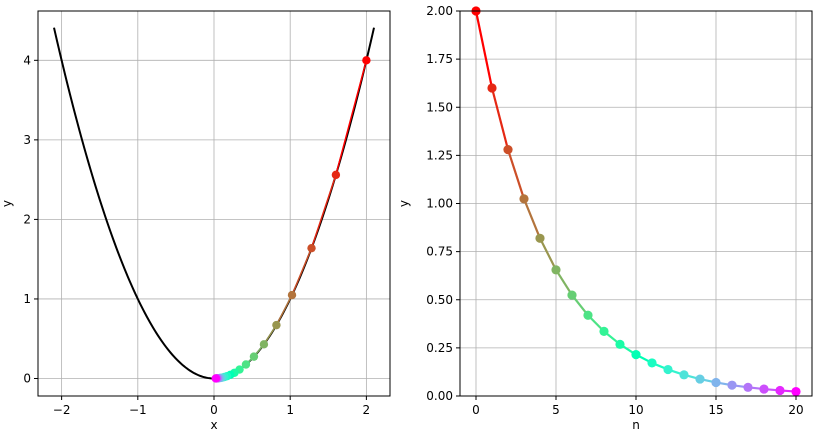 The width and height of the screenshot is (818, 440). Describe the element at coordinates (213, 425) in the screenshot. I see `x-axis-label: x` at that location.